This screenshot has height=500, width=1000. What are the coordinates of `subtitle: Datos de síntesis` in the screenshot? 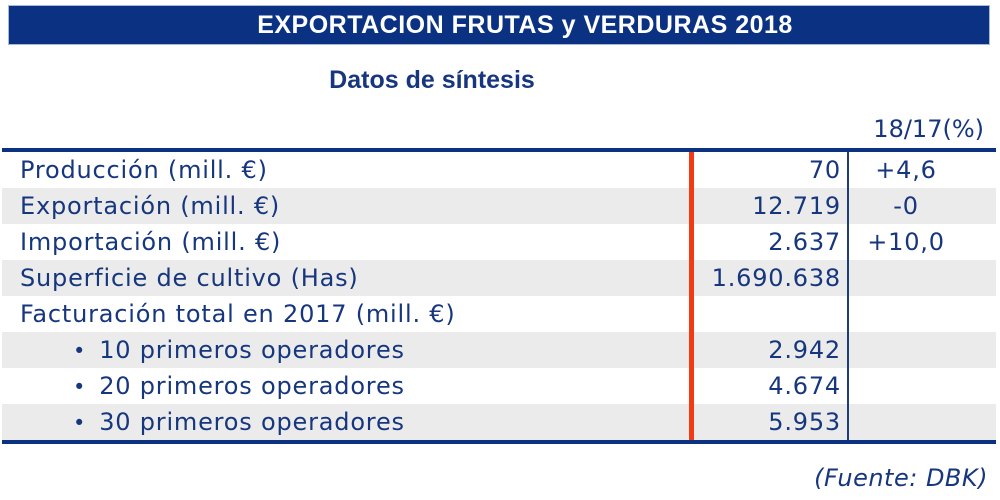 It's located at (432, 80).